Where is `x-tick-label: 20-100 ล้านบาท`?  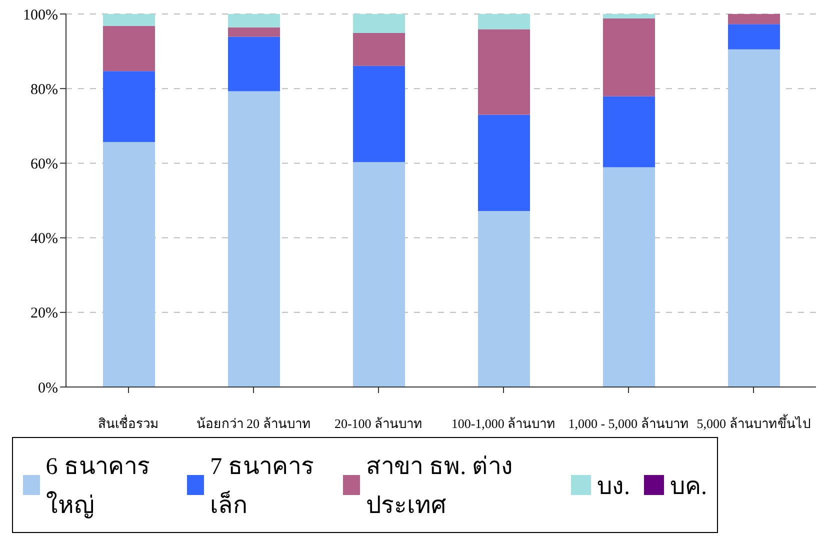
x-tick-label: 20-100 ล้านบาท is located at coordinates (378, 424).